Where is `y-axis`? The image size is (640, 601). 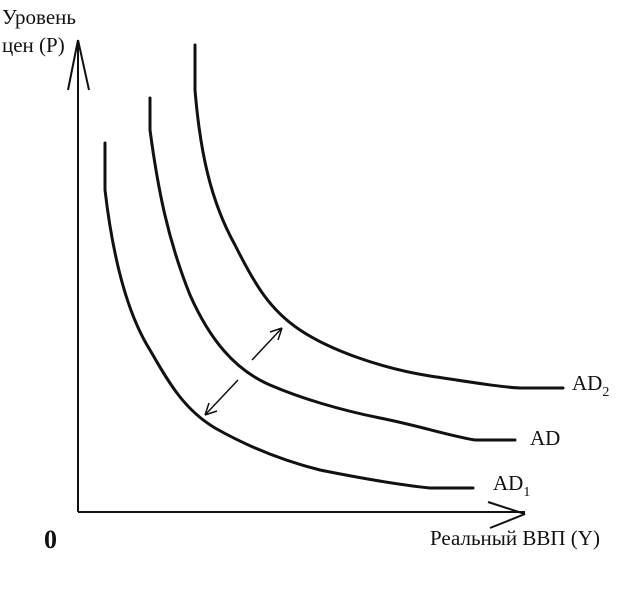 y-axis is located at coordinates (78, 275).